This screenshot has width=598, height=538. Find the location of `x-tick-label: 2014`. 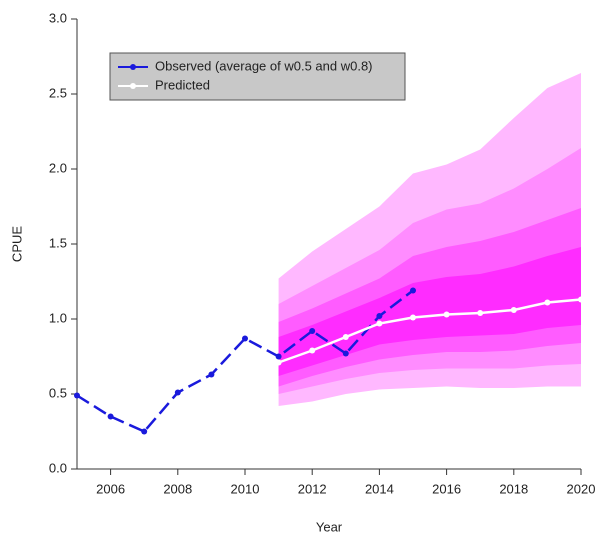

x-tick-label: 2014 is located at coordinates (379, 488).